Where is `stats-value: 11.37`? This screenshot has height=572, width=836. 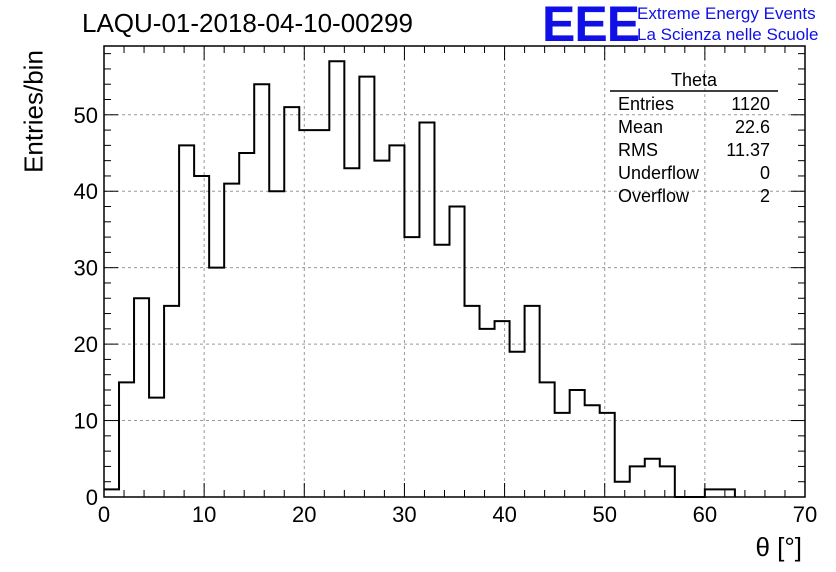 stats-value: 11.37 is located at coordinates (748, 150).